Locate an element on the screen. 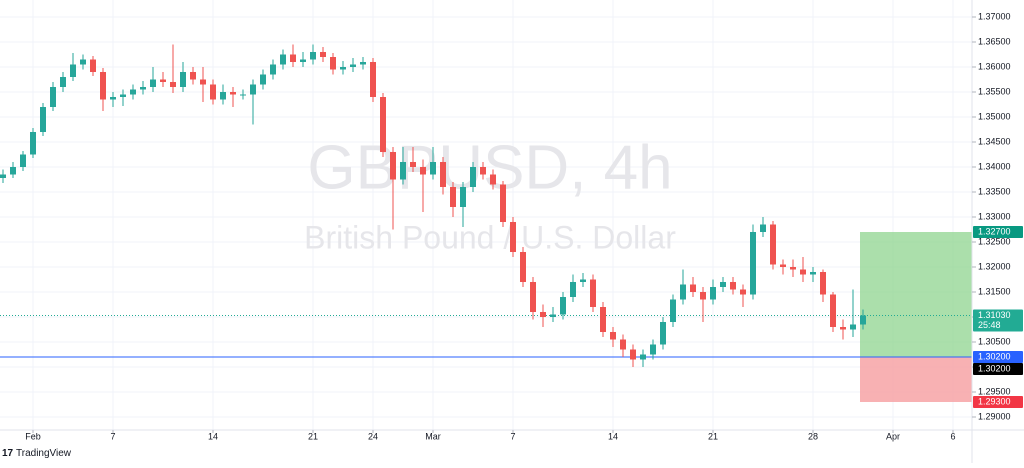  x-tick-label: 7 is located at coordinates (512, 436).